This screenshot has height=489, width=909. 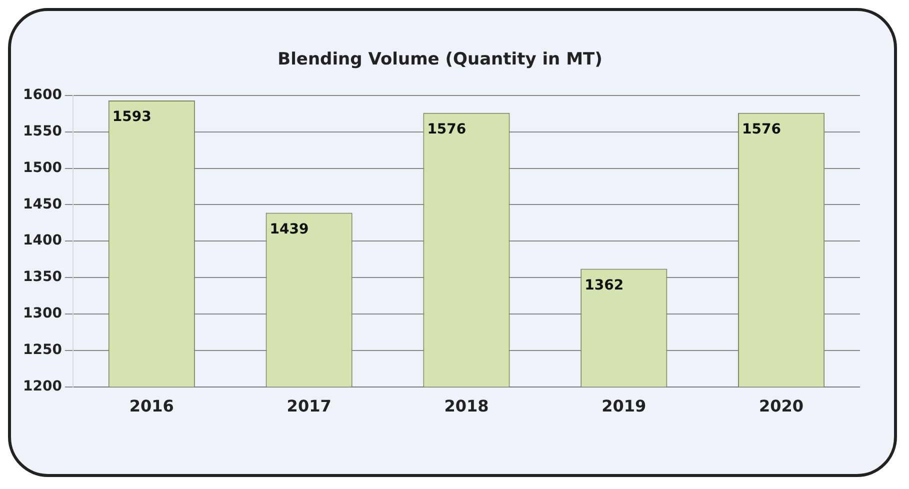 I want to click on y-tick-label: 1500, so click(x=42, y=168).